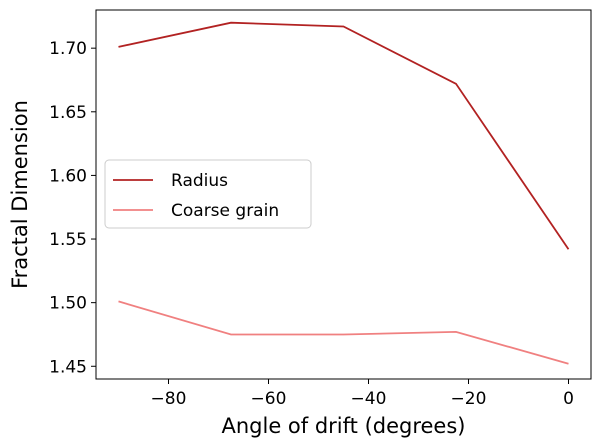 The width and height of the screenshot is (600, 447). Describe the element at coordinates (225, 211) in the screenshot. I see `legend-label: Coarse grain` at that location.